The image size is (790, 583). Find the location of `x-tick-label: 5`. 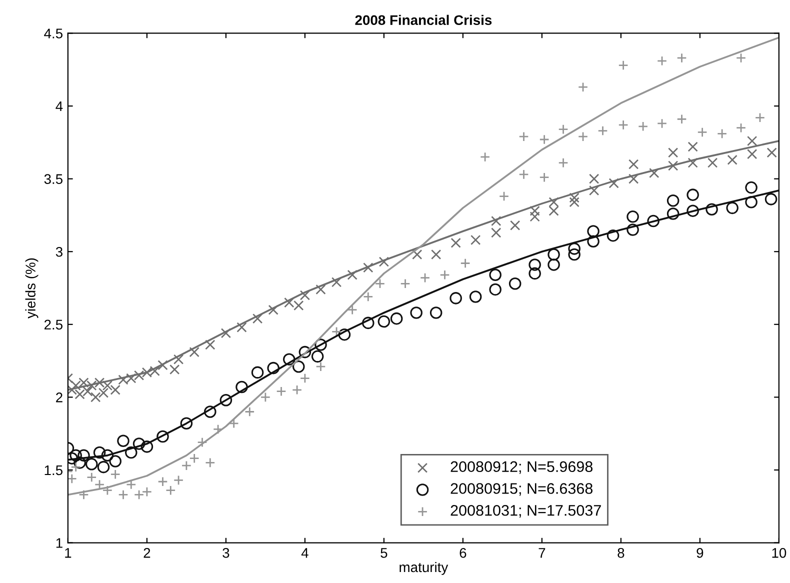

x-tick-label: 5 is located at coordinates (384, 553).